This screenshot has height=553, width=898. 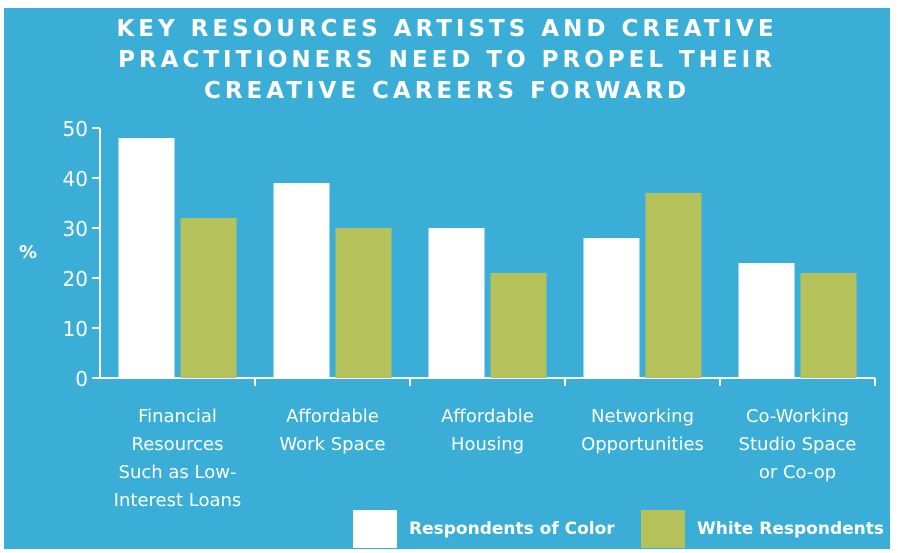 What do you see at coordinates (447, 91) in the screenshot?
I see `title-line: CREATIVE CAREERS FORWARD` at bounding box center [447, 91].